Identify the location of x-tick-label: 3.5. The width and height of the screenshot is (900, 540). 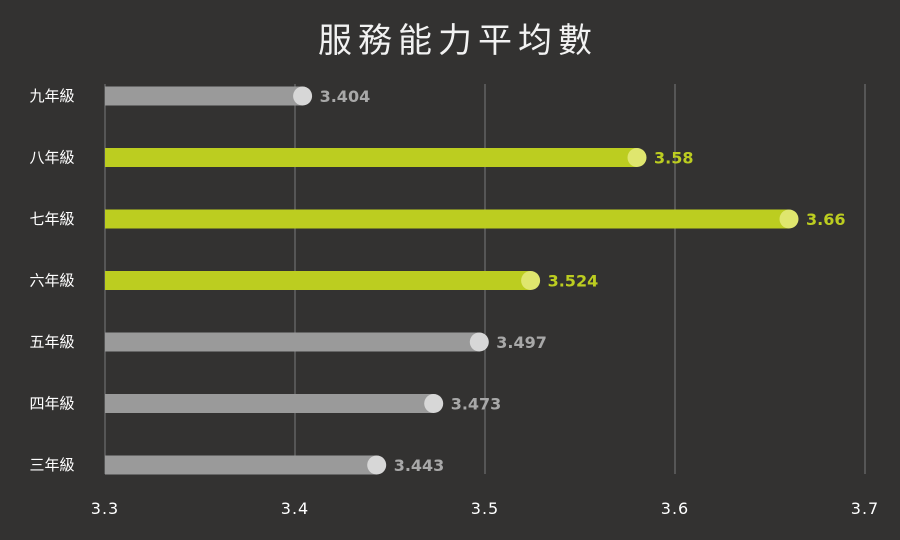
(485, 508).